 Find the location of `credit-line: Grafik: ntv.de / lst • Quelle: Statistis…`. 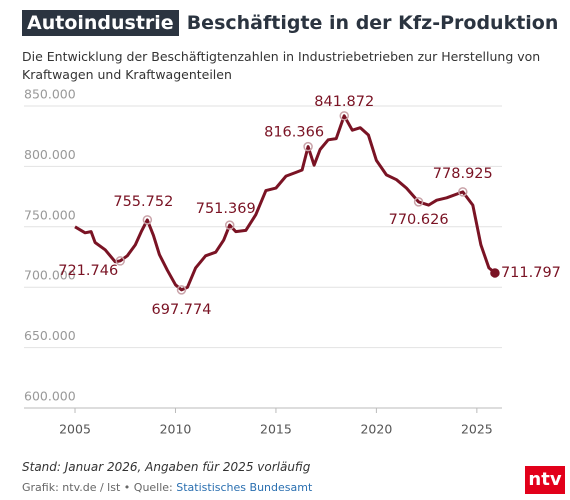

credit-line: Grafik: ntv.de / lst • Quelle: Statistis… is located at coordinates (167, 487).